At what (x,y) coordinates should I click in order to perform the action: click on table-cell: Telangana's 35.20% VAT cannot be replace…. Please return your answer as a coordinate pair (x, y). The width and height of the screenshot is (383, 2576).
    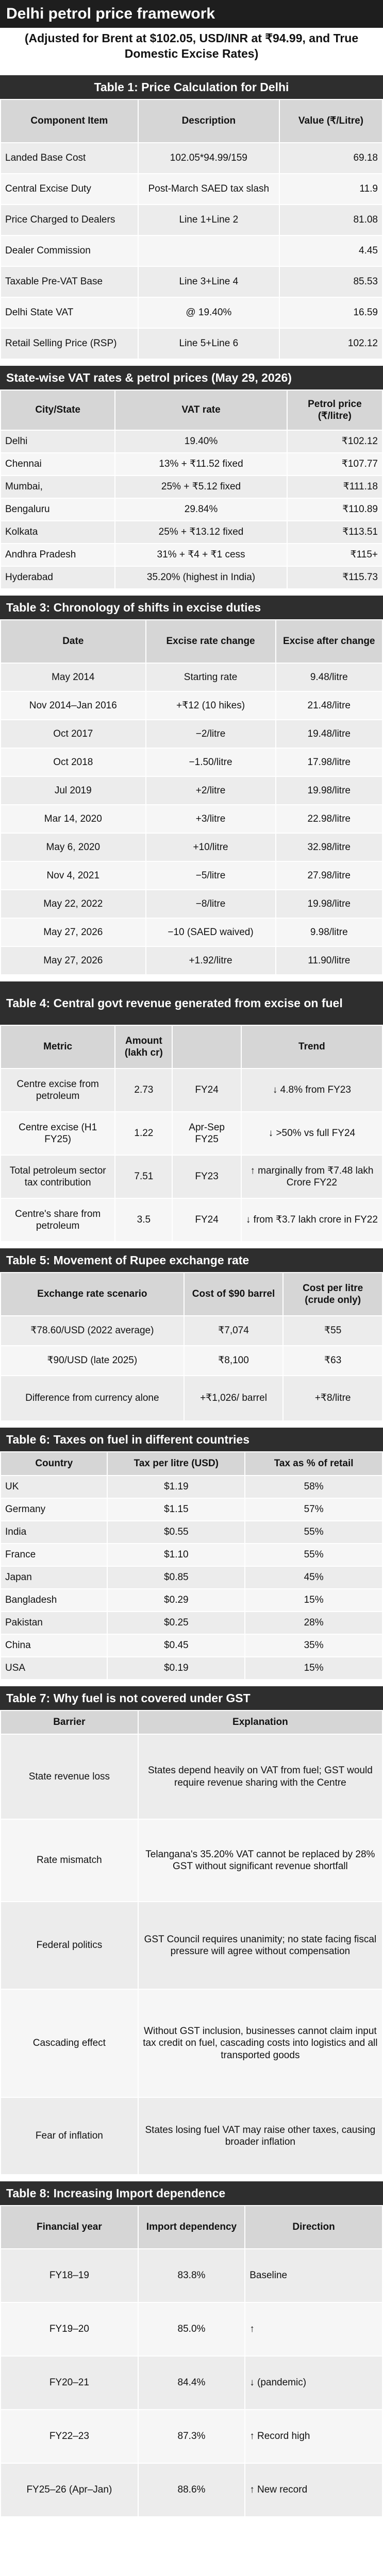
    Looking at the image, I should click on (260, 1860).